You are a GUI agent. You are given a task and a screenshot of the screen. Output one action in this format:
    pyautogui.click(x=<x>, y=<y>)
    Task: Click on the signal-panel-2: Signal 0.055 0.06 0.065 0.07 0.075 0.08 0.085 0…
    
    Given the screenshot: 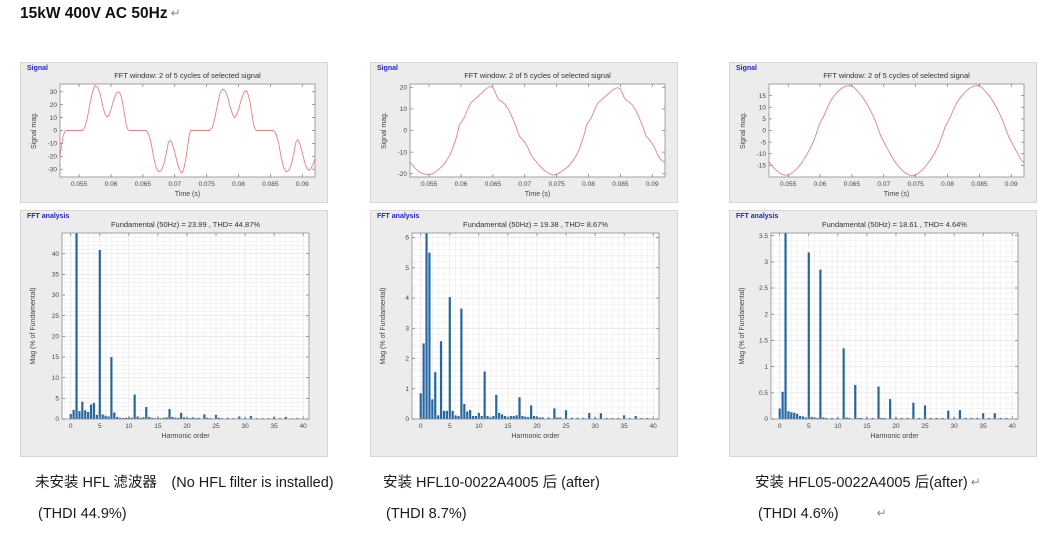 What is the action you would take?
    pyautogui.click(x=524, y=132)
    